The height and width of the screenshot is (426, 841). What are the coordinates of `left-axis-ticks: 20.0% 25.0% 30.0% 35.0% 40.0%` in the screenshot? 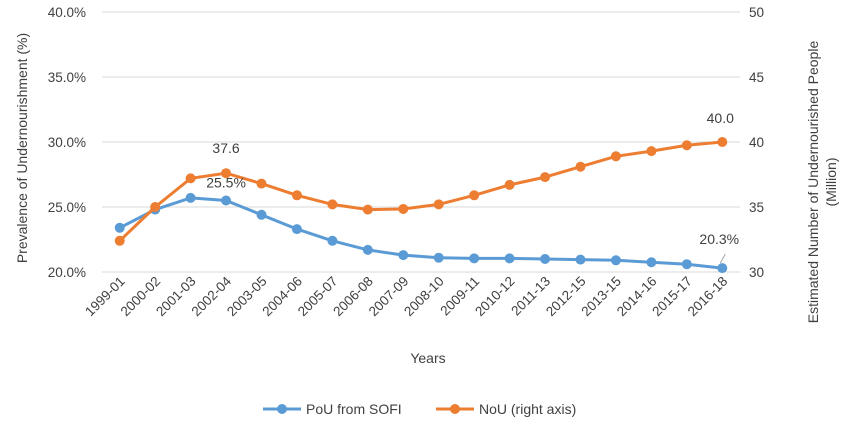 It's located at (67, 142).